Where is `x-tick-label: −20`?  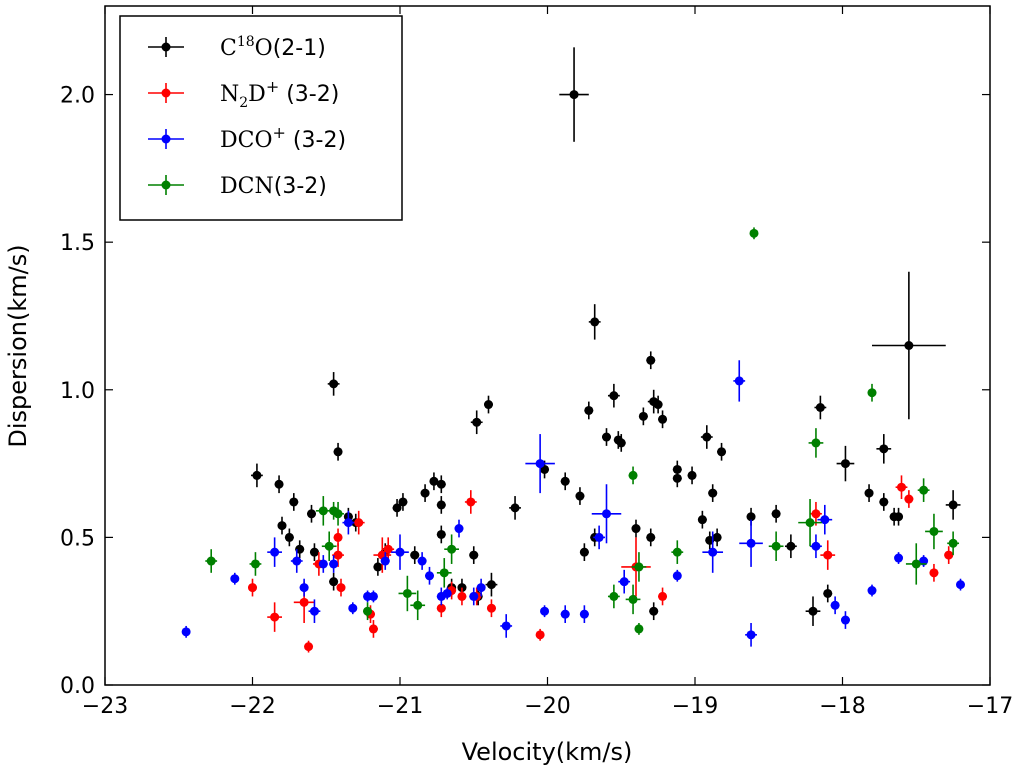
x-tick-label: −20 is located at coordinates (547, 706).